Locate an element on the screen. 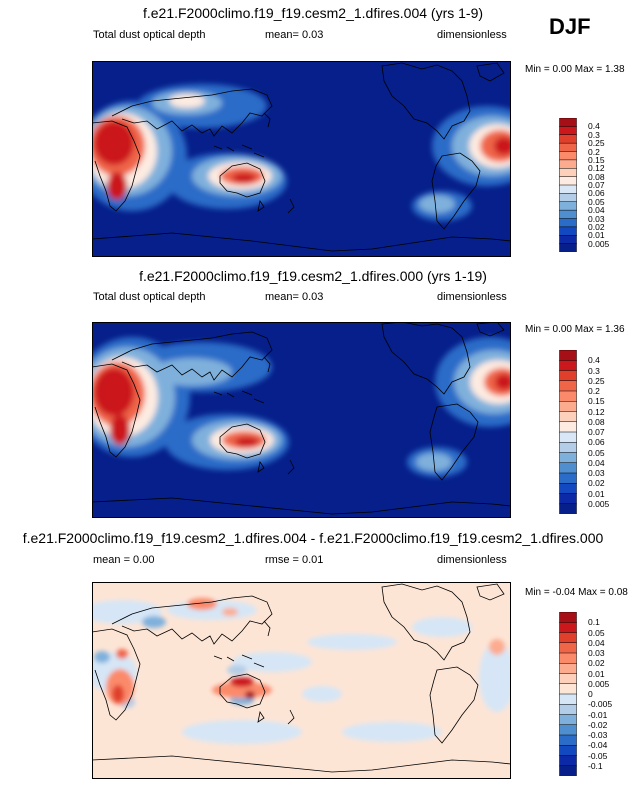 This screenshot has height=787, width=644. panel1-colorbar is located at coordinates (568, 185).